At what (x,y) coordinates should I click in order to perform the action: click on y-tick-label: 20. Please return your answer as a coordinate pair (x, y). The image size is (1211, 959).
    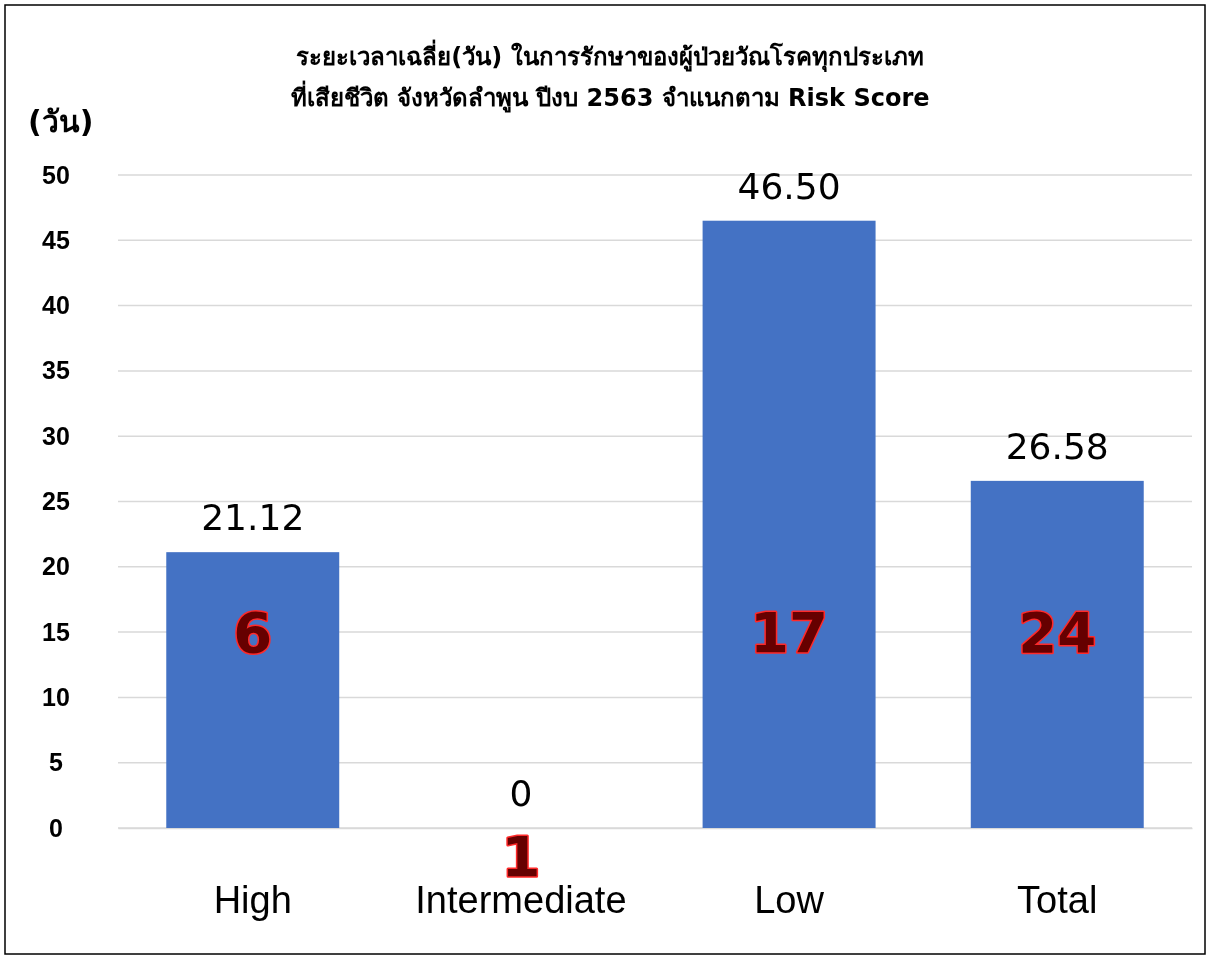
    Looking at the image, I should click on (56, 566).